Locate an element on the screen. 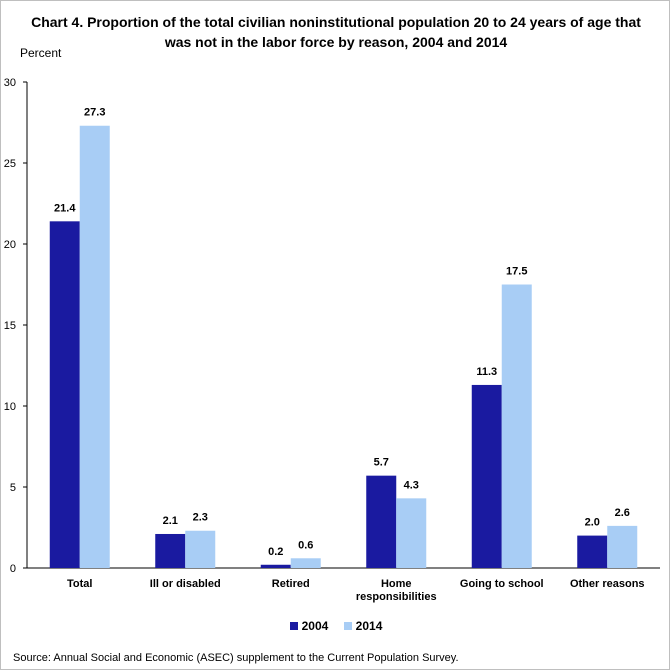 This screenshot has height=672, width=672. y-tick-label: 5 is located at coordinates (13, 488).